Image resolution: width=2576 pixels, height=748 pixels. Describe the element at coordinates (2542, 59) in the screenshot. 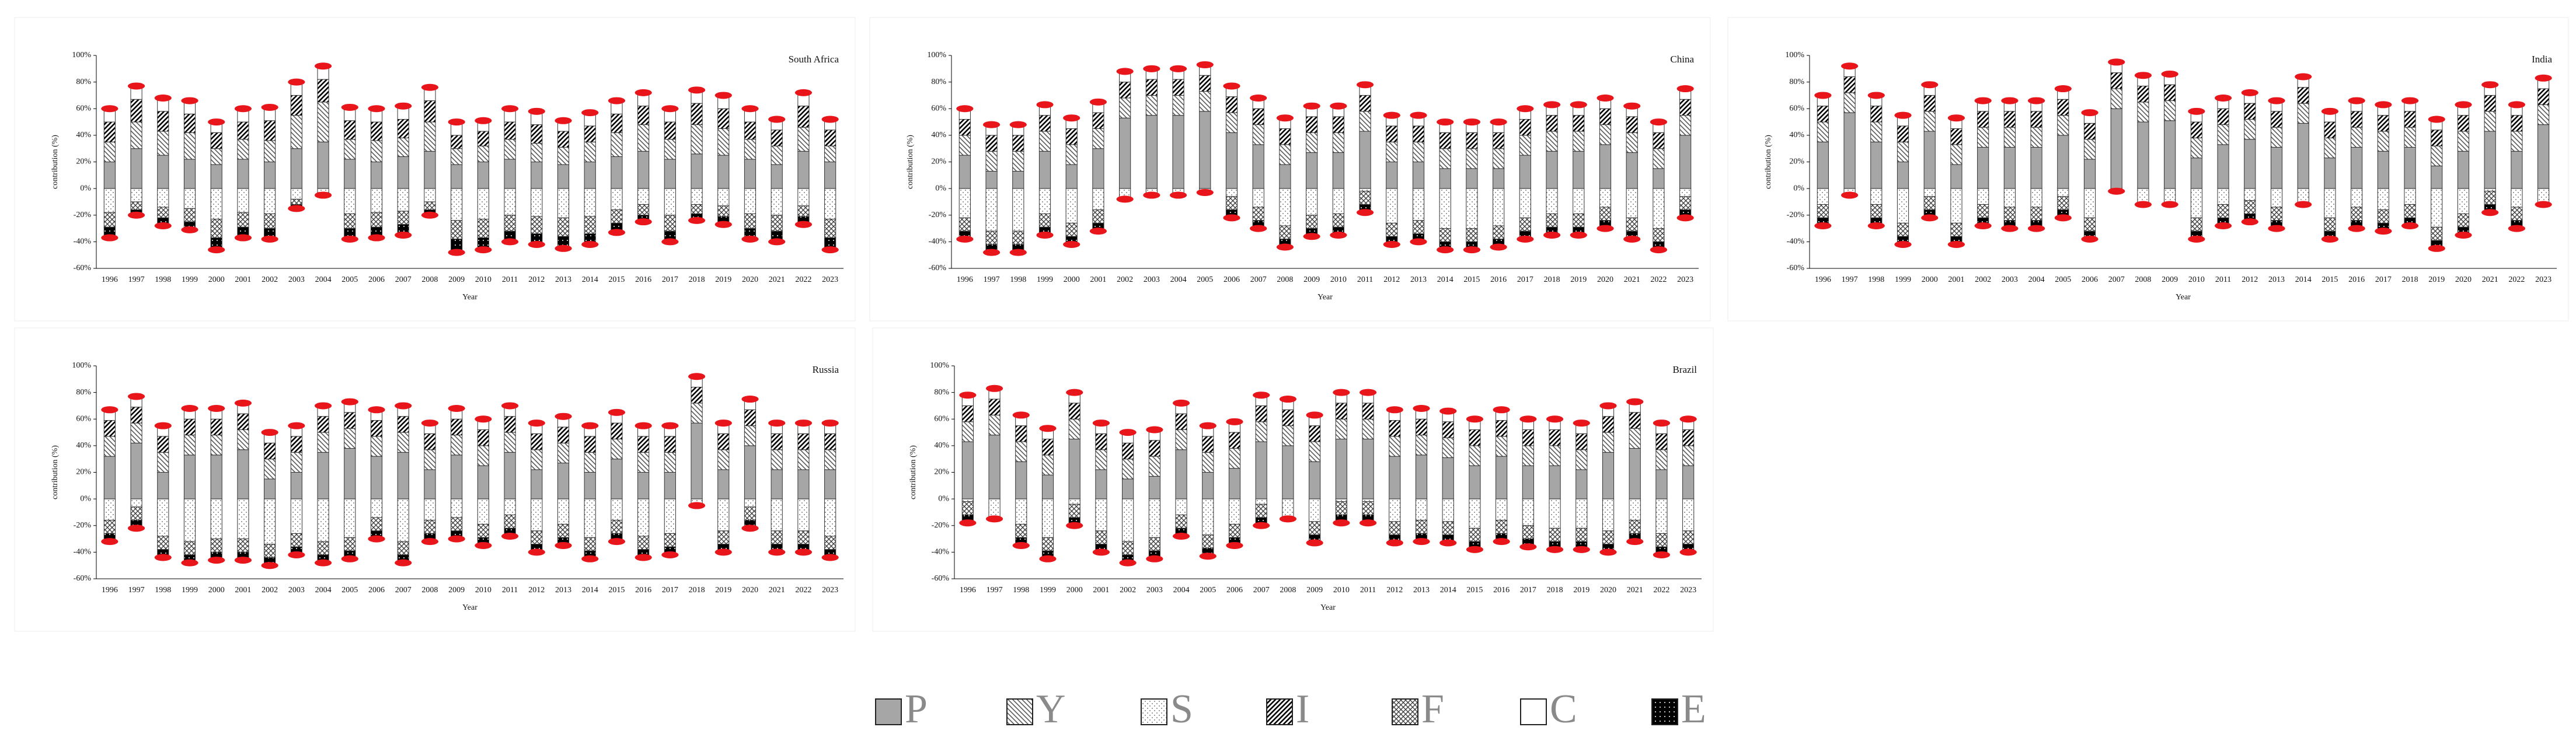

I see `chart-title: India` at that location.